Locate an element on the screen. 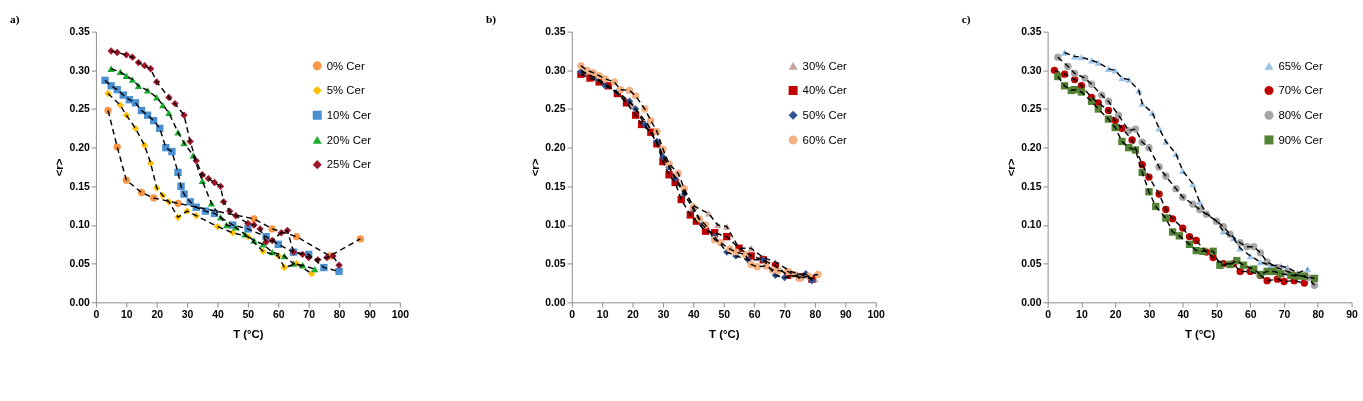 The image size is (1363, 401). legend-label: 20% Cer is located at coordinates (349, 139).